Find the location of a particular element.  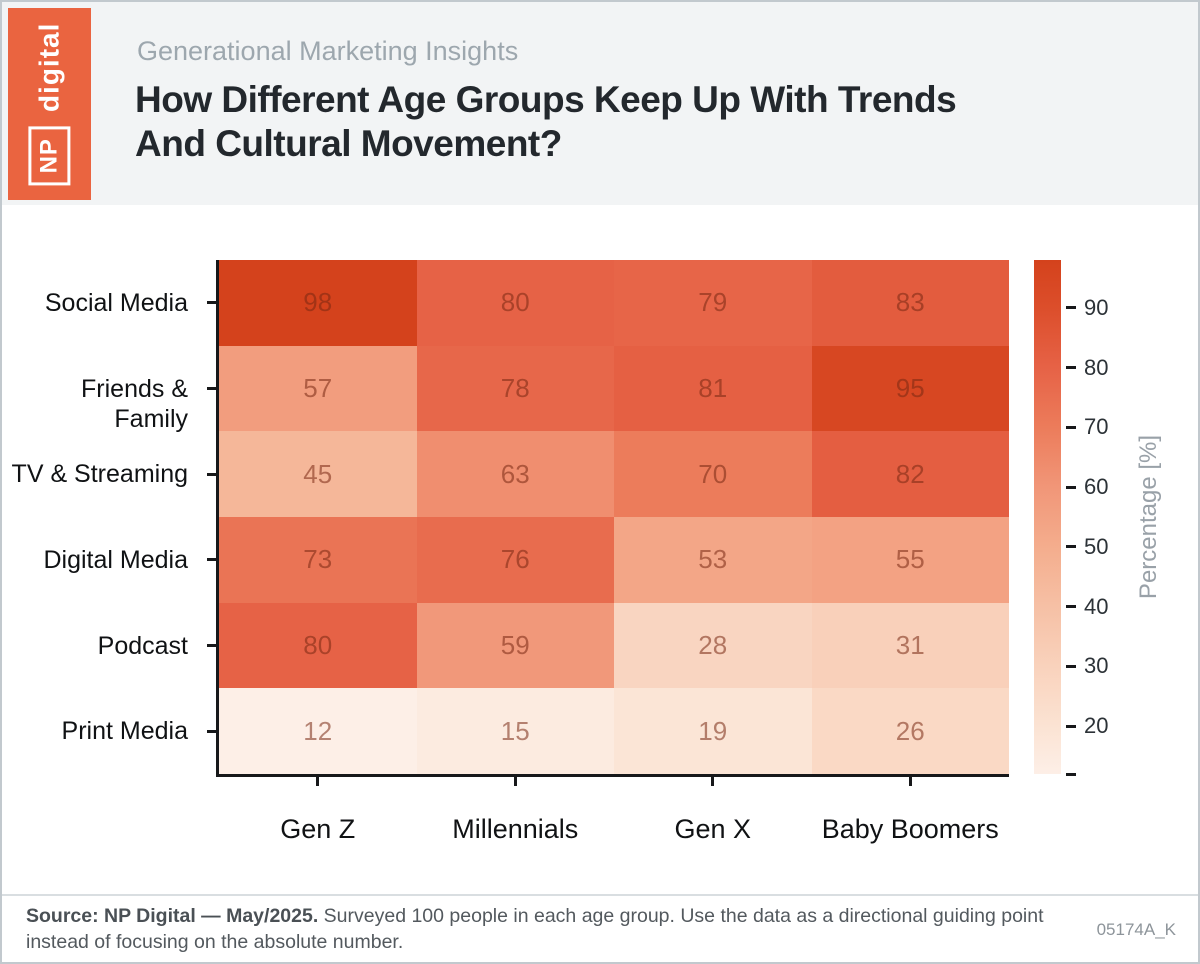

column-label: Millennials is located at coordinates (515, 829).